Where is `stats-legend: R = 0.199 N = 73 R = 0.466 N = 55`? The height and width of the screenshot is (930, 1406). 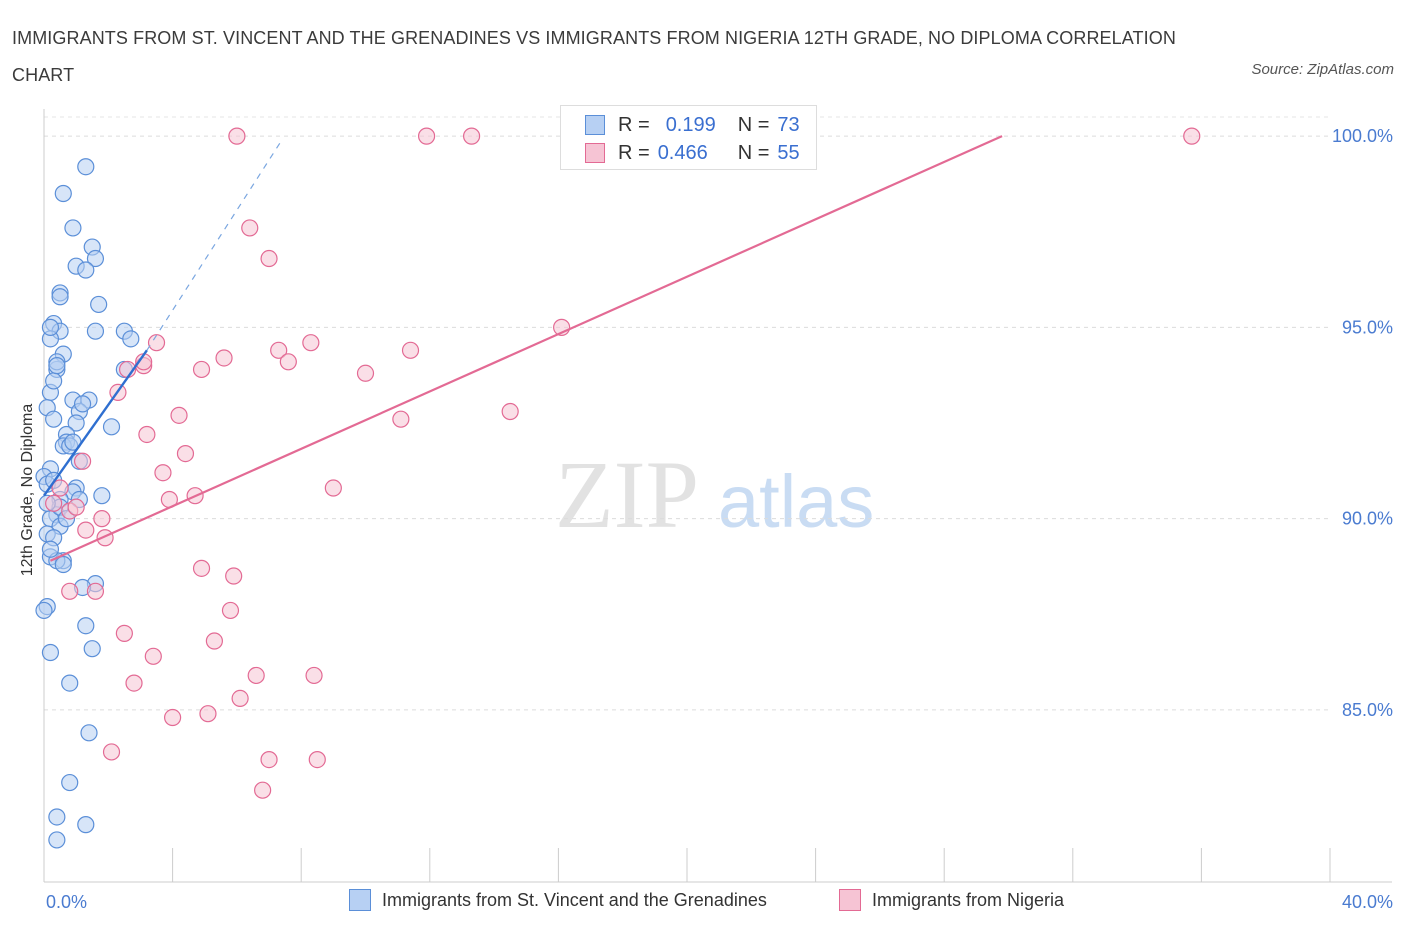
stats-legend: R = 0.199 N = 73 R = 0.466 N = 55 is located at coordinates (688, 137).